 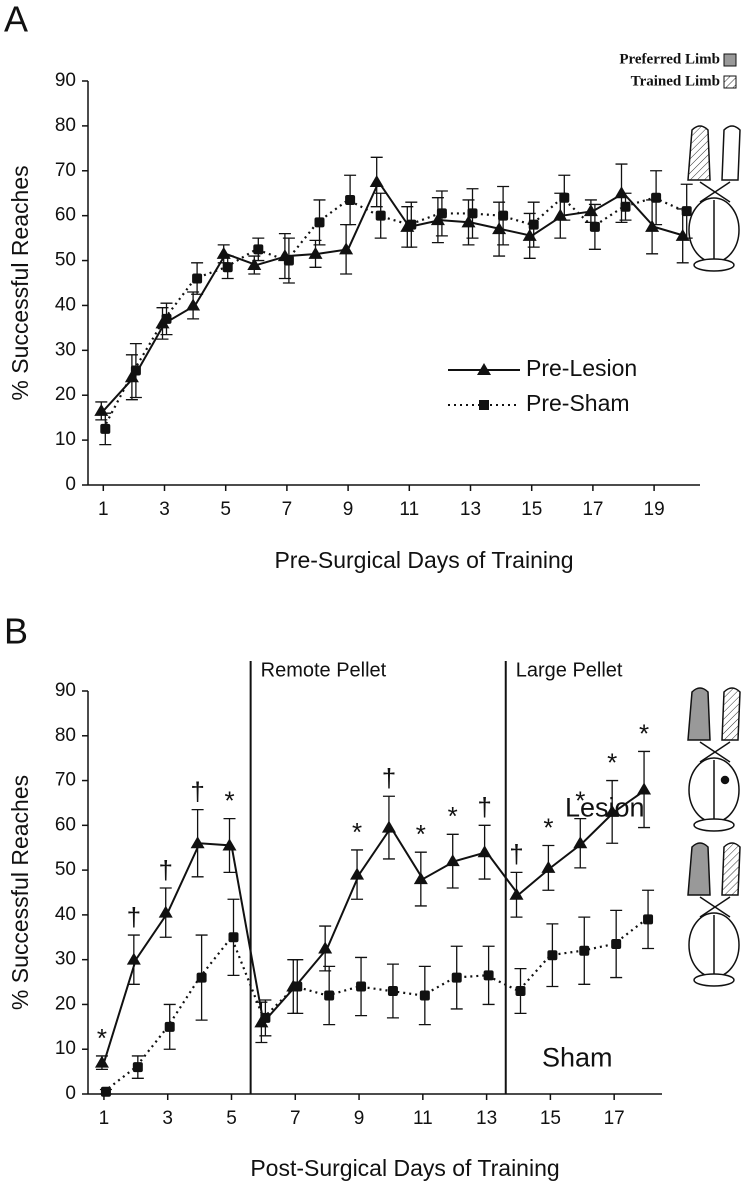 What do you see at coordinates (16, 20) in the screenshot?
I see `panel-label: A` at bounding box center [16, 20].